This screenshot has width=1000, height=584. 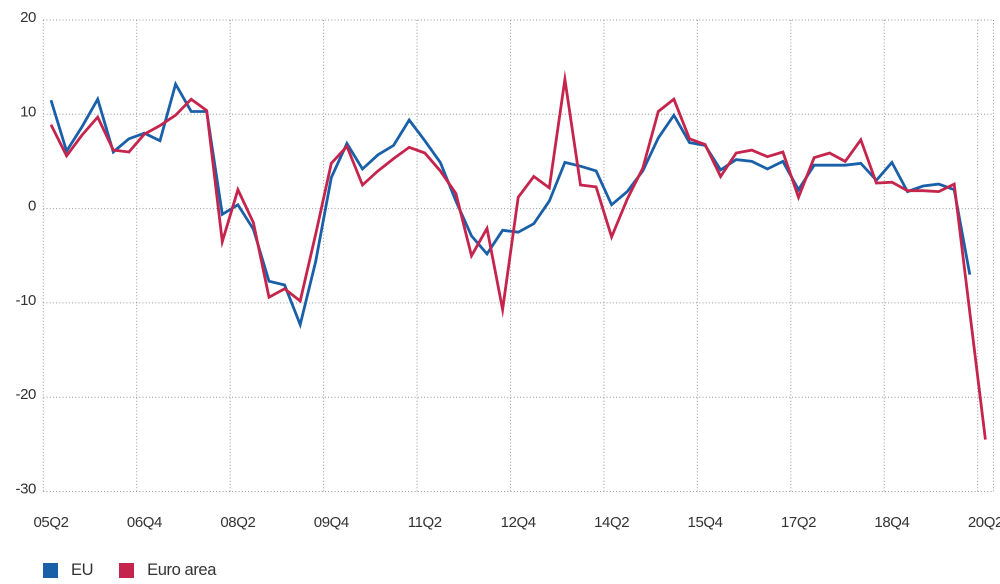 What do you see at coordinates (611, 522) in the screenshot?
I see `x-tick-label: 14Q2` at bounding box center [611, 522].